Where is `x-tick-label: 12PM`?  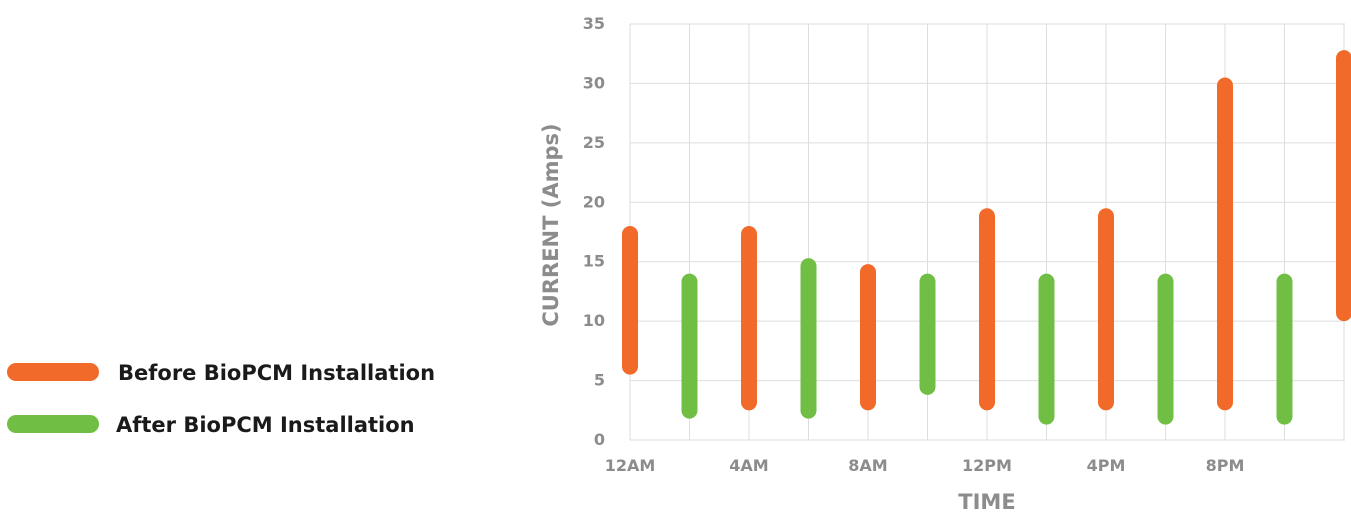 x-tick-label: 12PM is located at coordinates (987, 465).